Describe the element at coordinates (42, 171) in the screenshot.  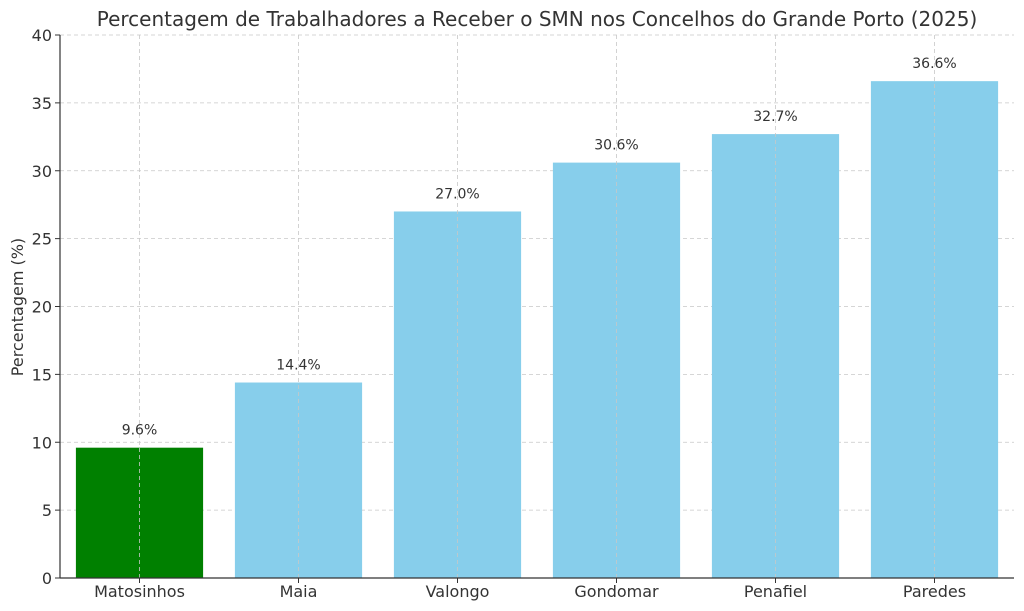
I see `y-tick-label: 30` at that location.